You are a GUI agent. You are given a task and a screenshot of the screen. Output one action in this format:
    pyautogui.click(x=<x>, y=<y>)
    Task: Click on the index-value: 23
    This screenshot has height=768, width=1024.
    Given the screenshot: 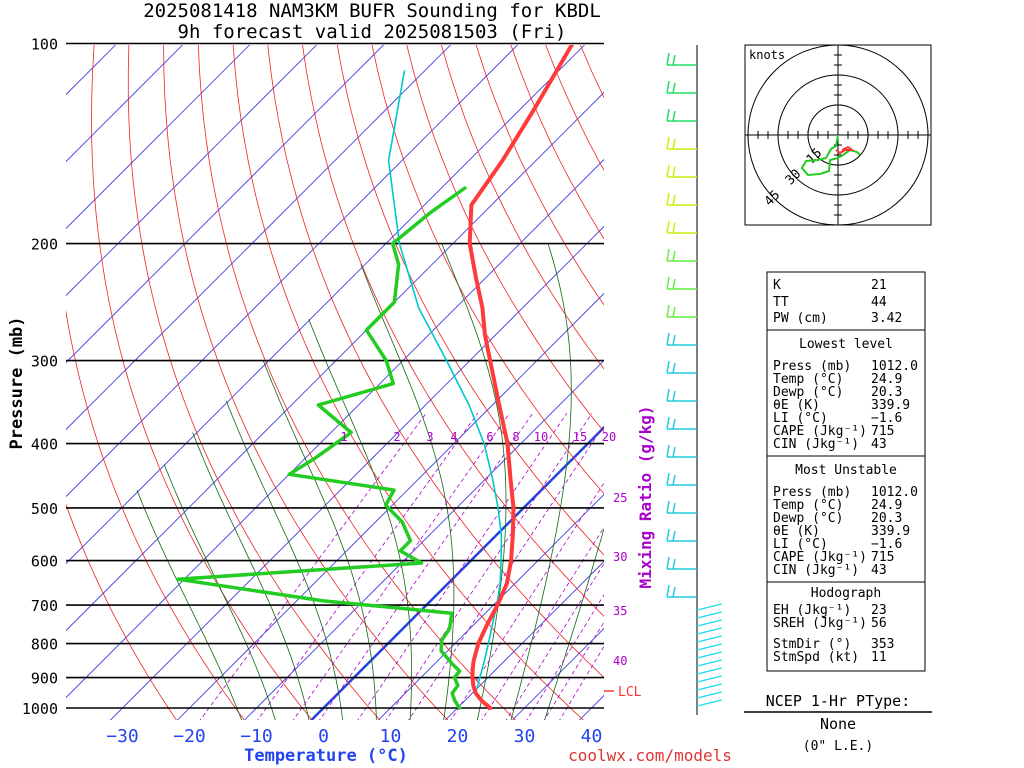 What is the action you would take?
    pyautogui.click(x=879, y=610)
    